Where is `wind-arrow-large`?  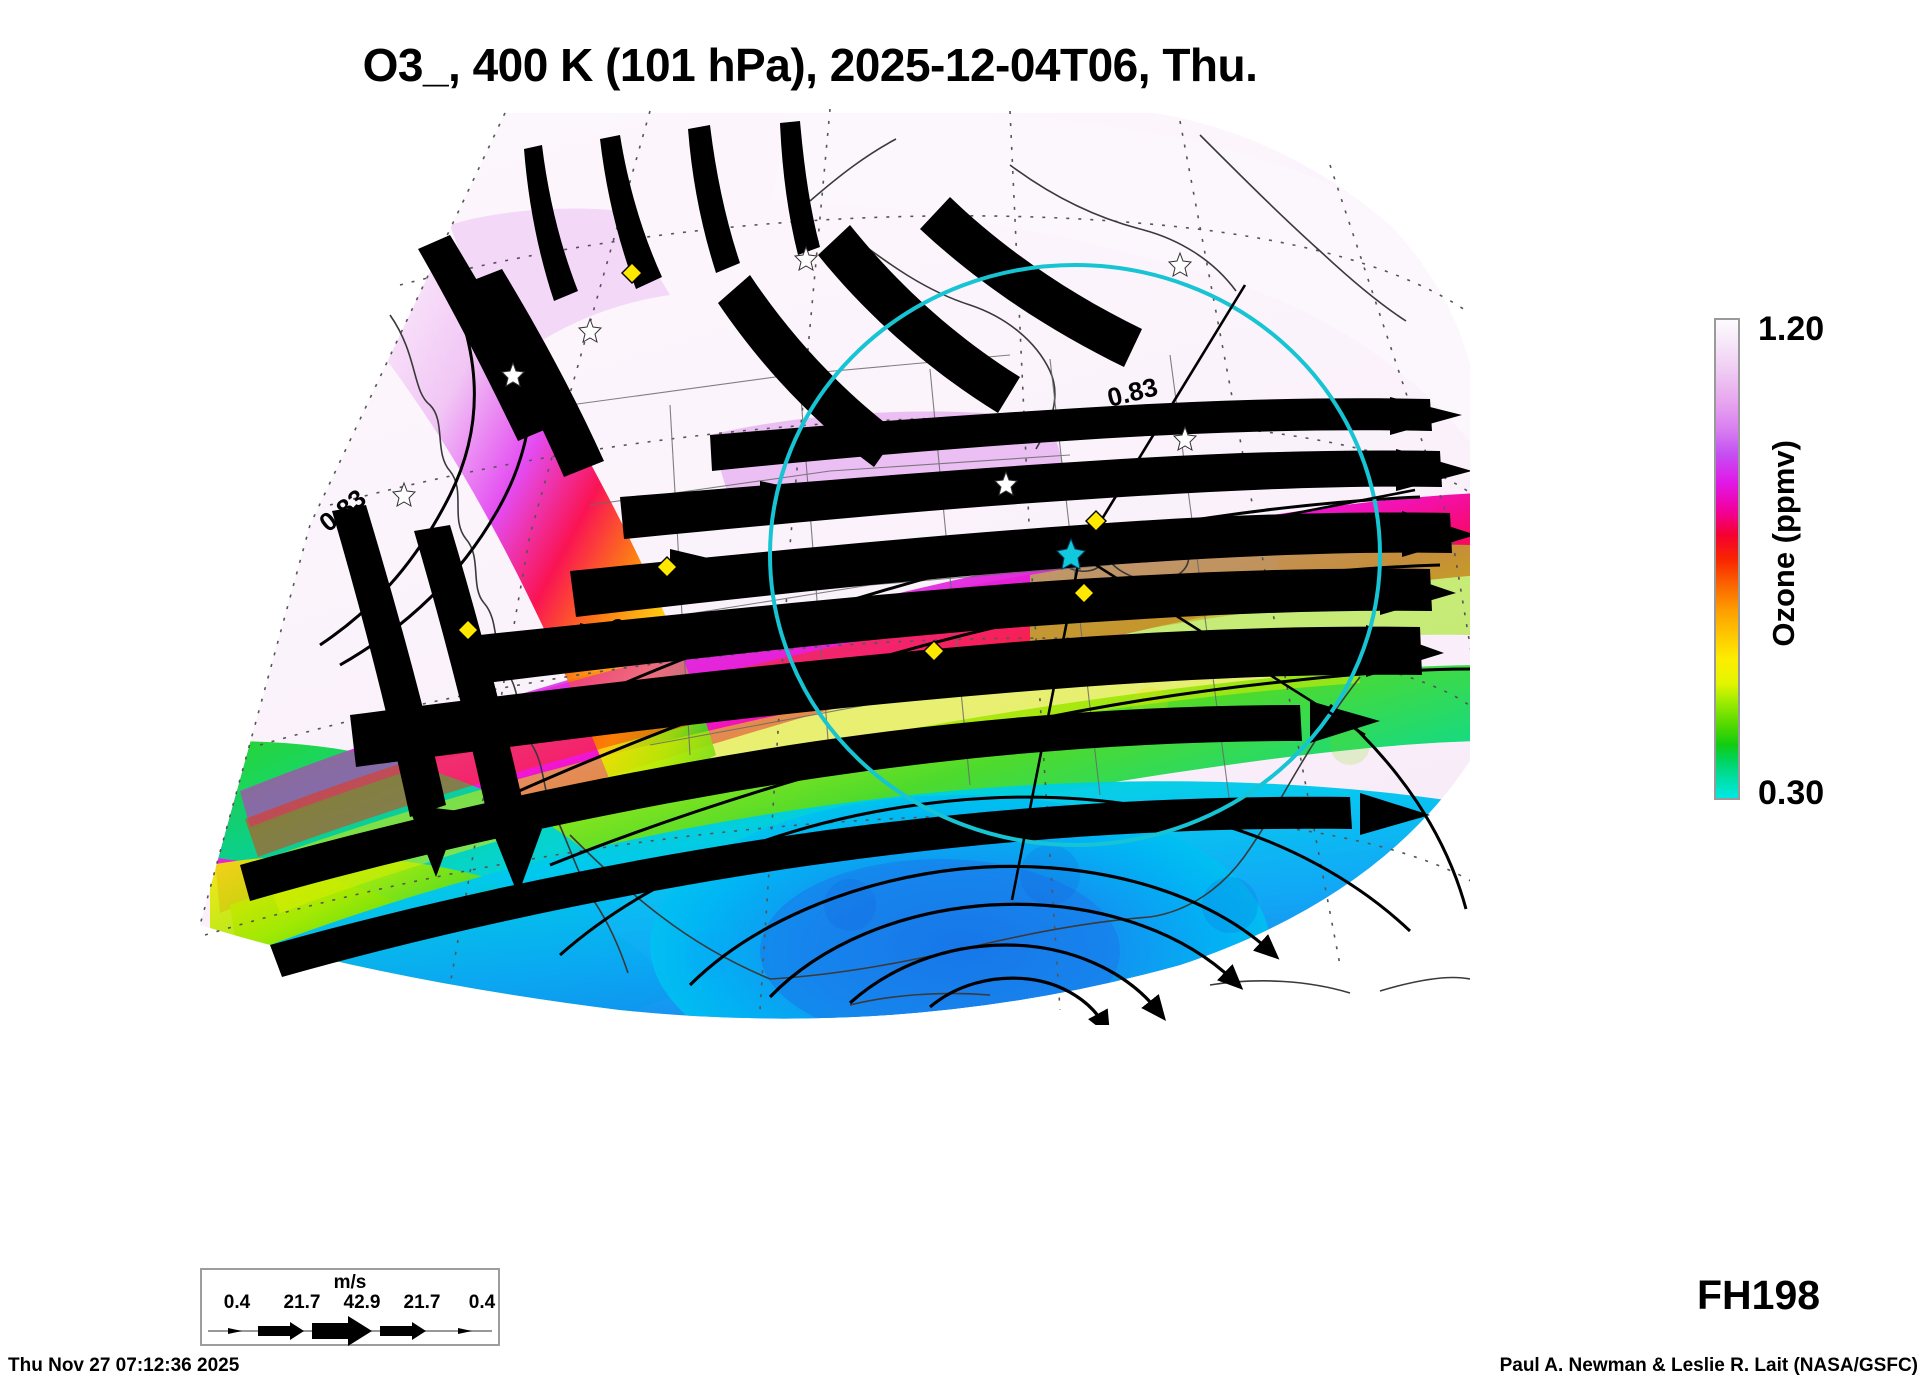 wind-arrow-large is located at coordinates (342, 1331).